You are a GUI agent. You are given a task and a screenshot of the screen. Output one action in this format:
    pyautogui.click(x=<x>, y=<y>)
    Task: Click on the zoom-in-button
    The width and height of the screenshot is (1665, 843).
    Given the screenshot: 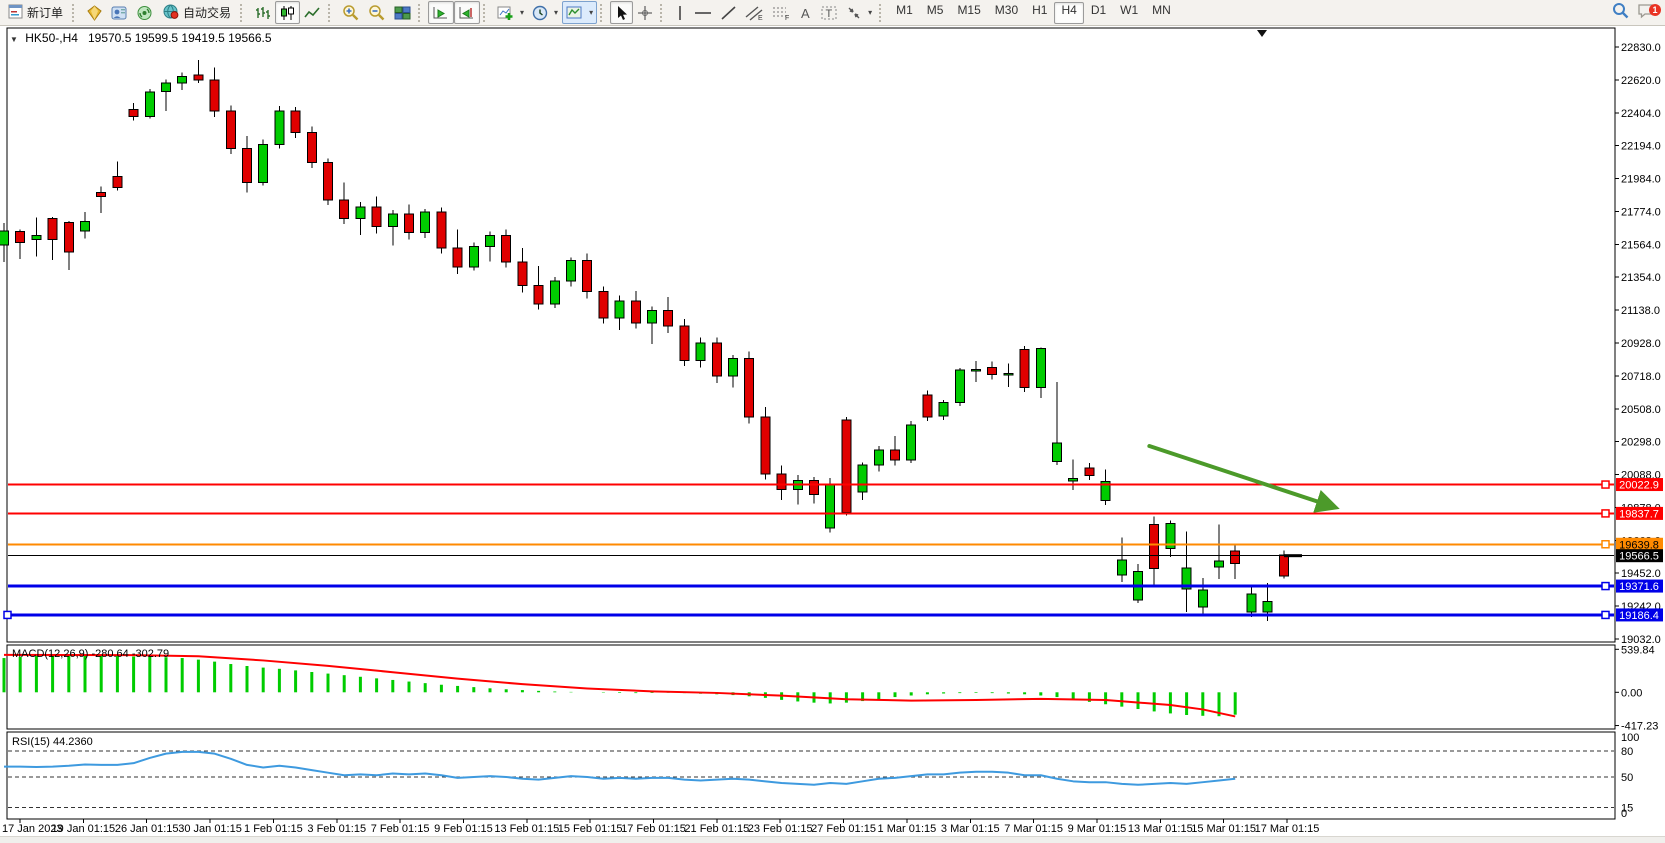 What is the action you would take?
    pyautogui.click(x=351, y=12)
    